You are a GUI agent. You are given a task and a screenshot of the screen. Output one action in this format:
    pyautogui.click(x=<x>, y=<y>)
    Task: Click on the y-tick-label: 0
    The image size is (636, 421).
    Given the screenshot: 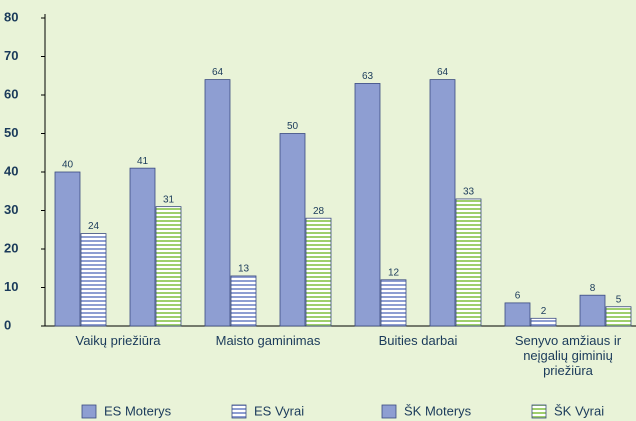 What is the action you would take?
    pyautogui.click(x=7, y=324)
    